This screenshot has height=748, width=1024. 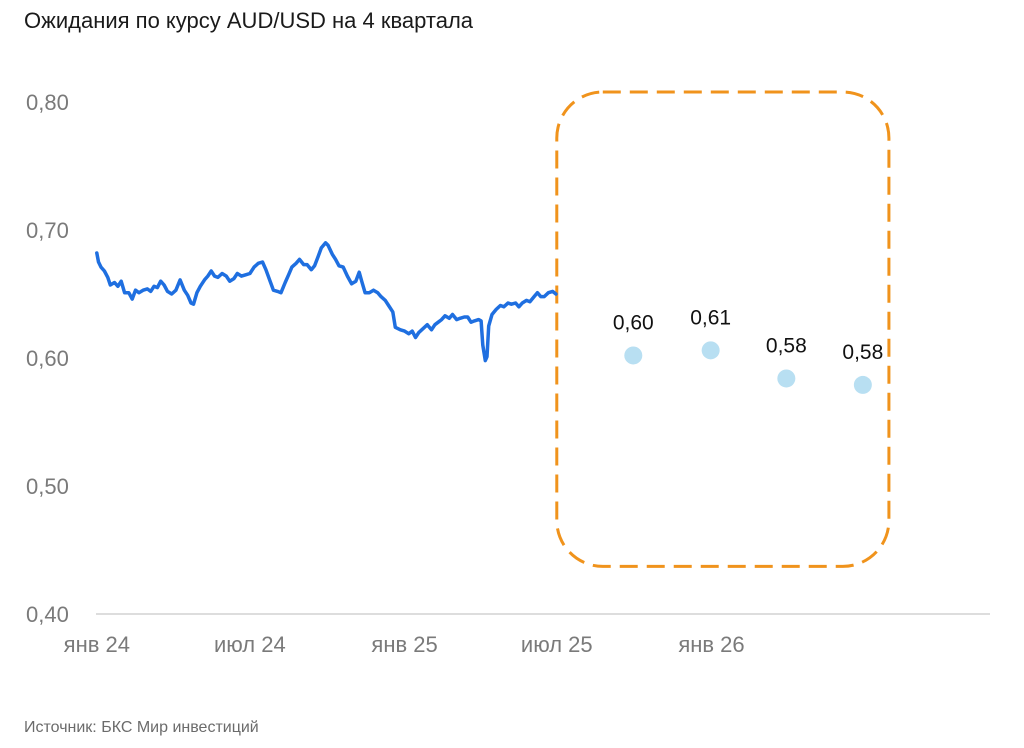 I want to click on x-tick-label: янв 25, so click(x=404, y=644).